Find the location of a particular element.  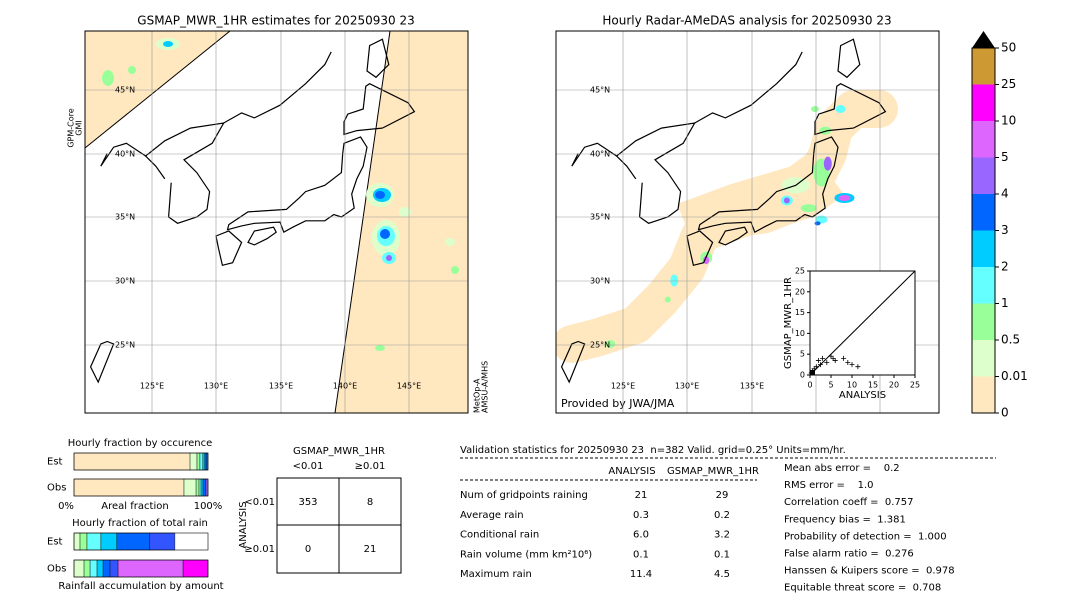

colorbar-label: 0.5 is located at coordinates (1010, 340).